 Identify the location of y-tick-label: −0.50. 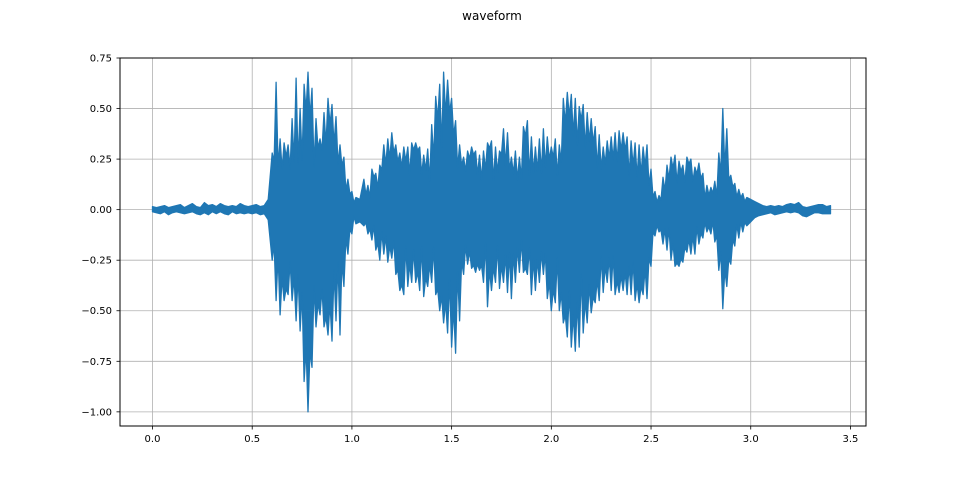
(96, 311).